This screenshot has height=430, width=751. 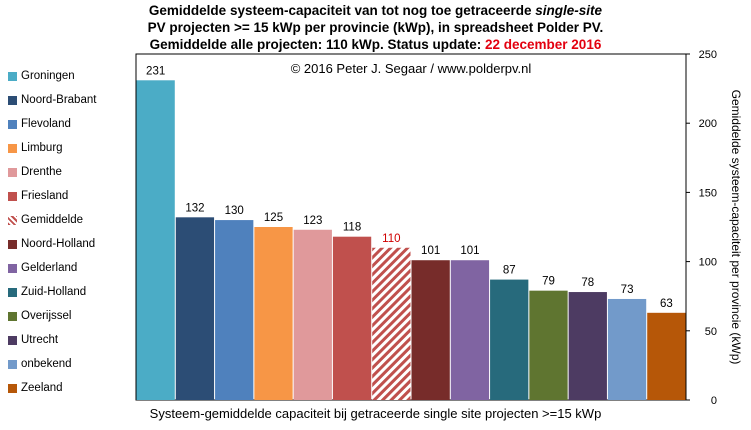 I want to click on data-label: 78, so click(x=587, y=283).